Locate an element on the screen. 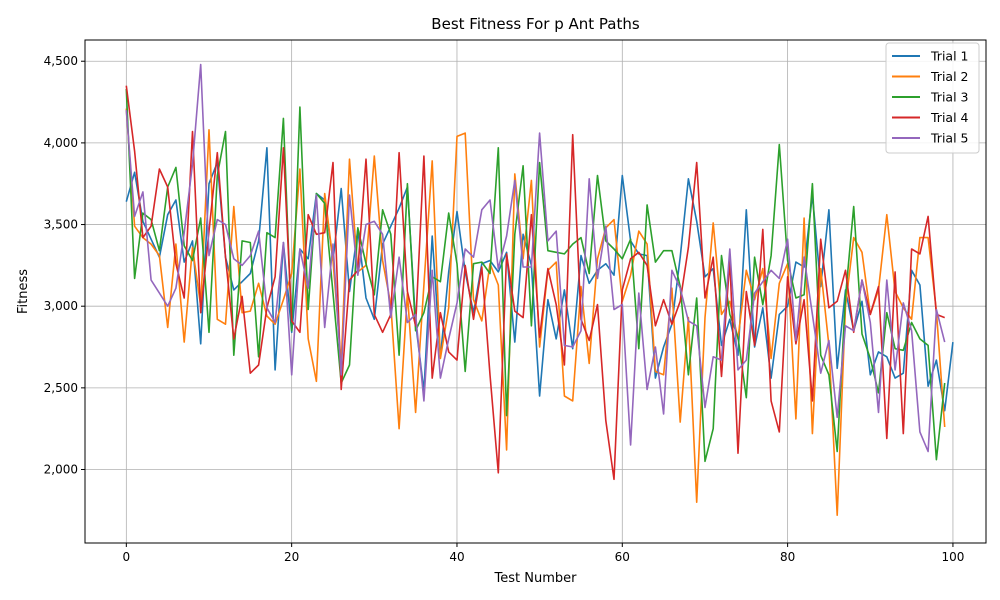 The height and width of the screenshot is (600, 1000). chart-title: Best Fitness For p Ant Paths is located at coordinates (535, 24).